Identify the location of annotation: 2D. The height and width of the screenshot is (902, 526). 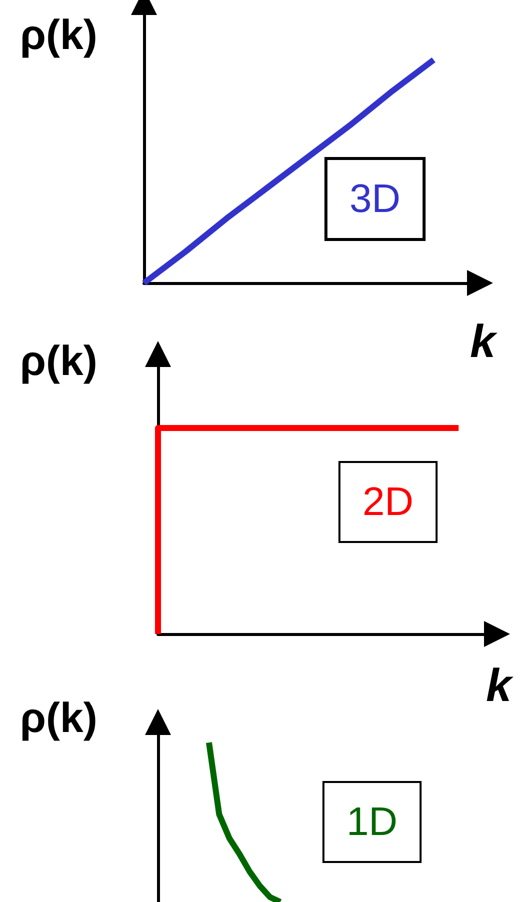
(388, 502).